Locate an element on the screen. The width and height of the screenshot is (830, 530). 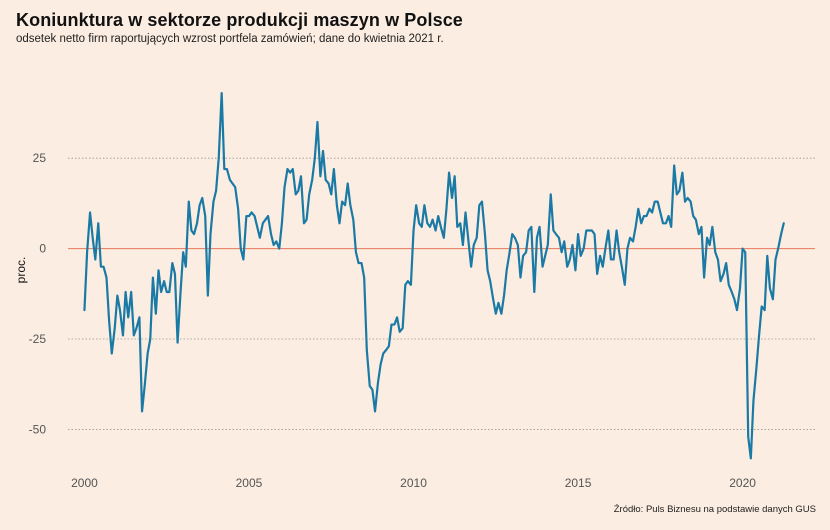
y-tick-label: -25 is located at coordinates (38, 339).